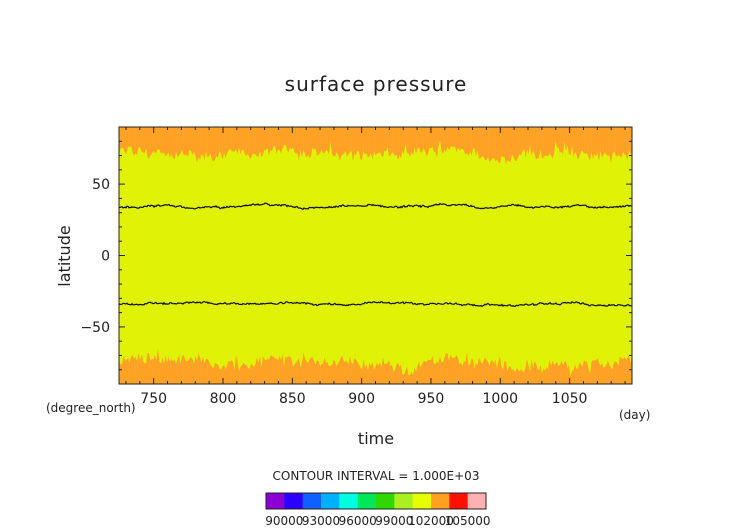  What do you see at coordinates (376, 84) in the screenshot?
I see `chart-title: surface pressure` at bounding box center [376, 84].